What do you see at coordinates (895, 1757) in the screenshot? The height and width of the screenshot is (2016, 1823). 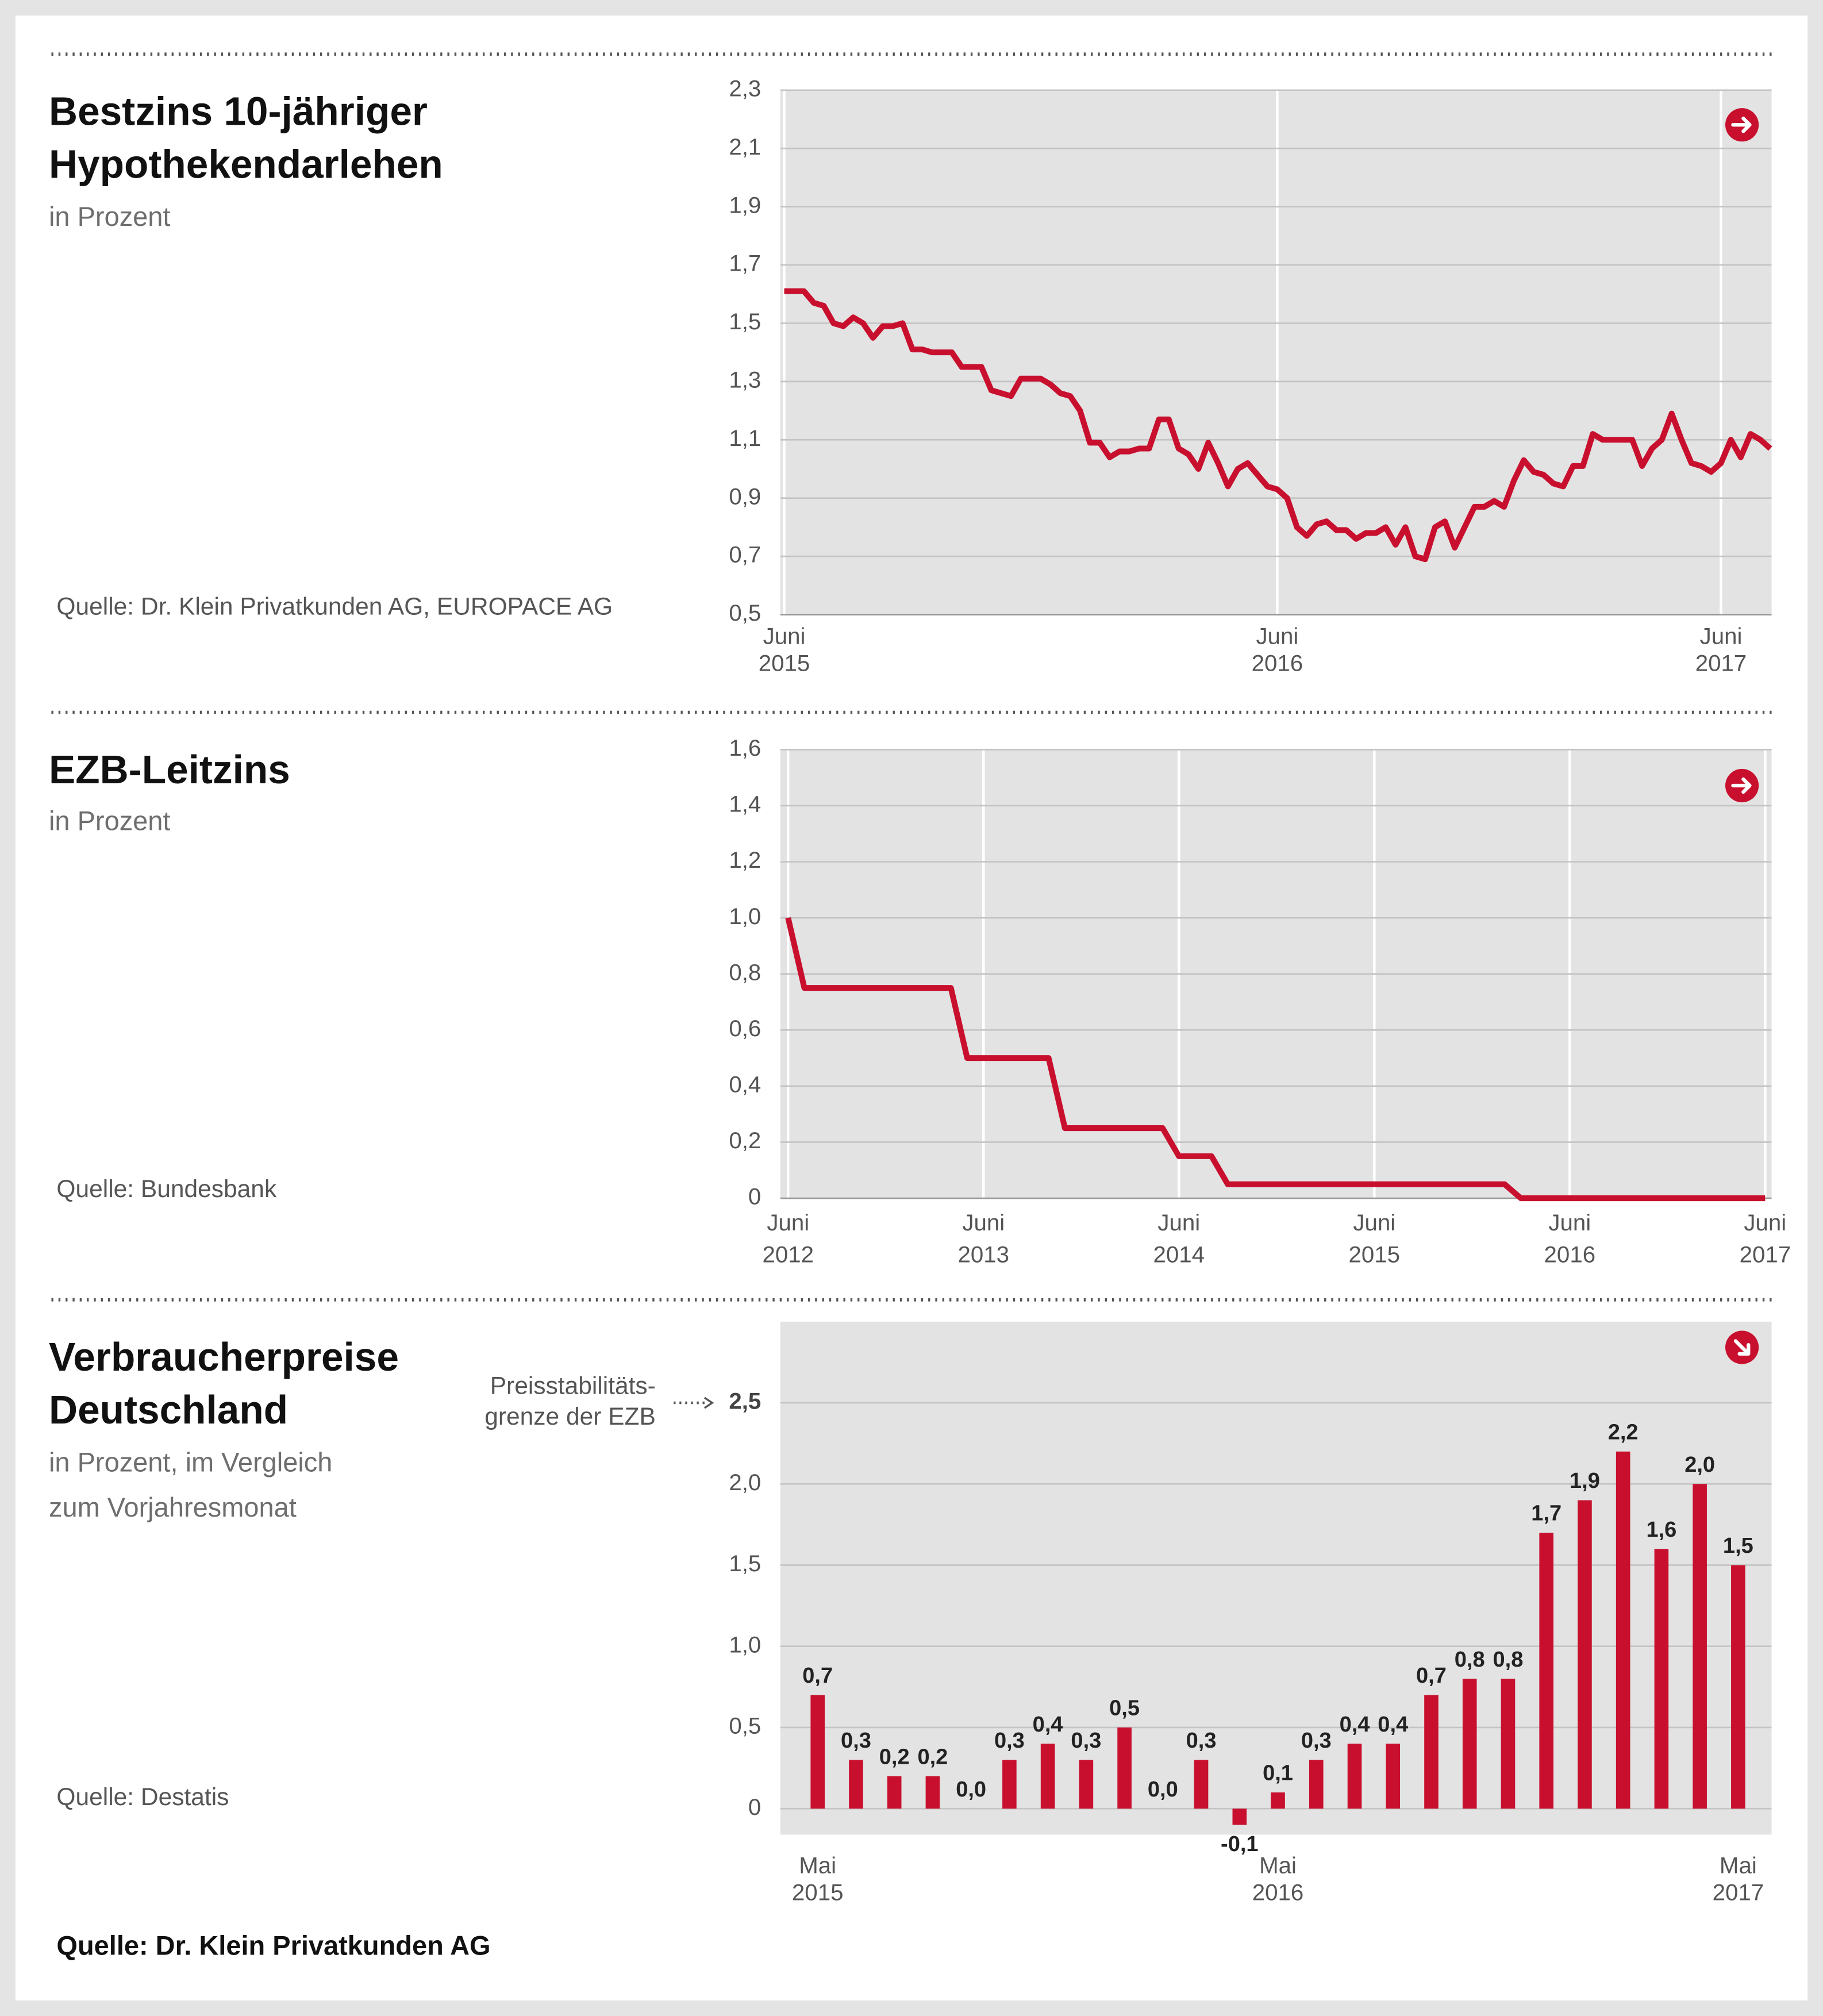 I see `value-label: 0,2` at bounding box center [895, 1757].